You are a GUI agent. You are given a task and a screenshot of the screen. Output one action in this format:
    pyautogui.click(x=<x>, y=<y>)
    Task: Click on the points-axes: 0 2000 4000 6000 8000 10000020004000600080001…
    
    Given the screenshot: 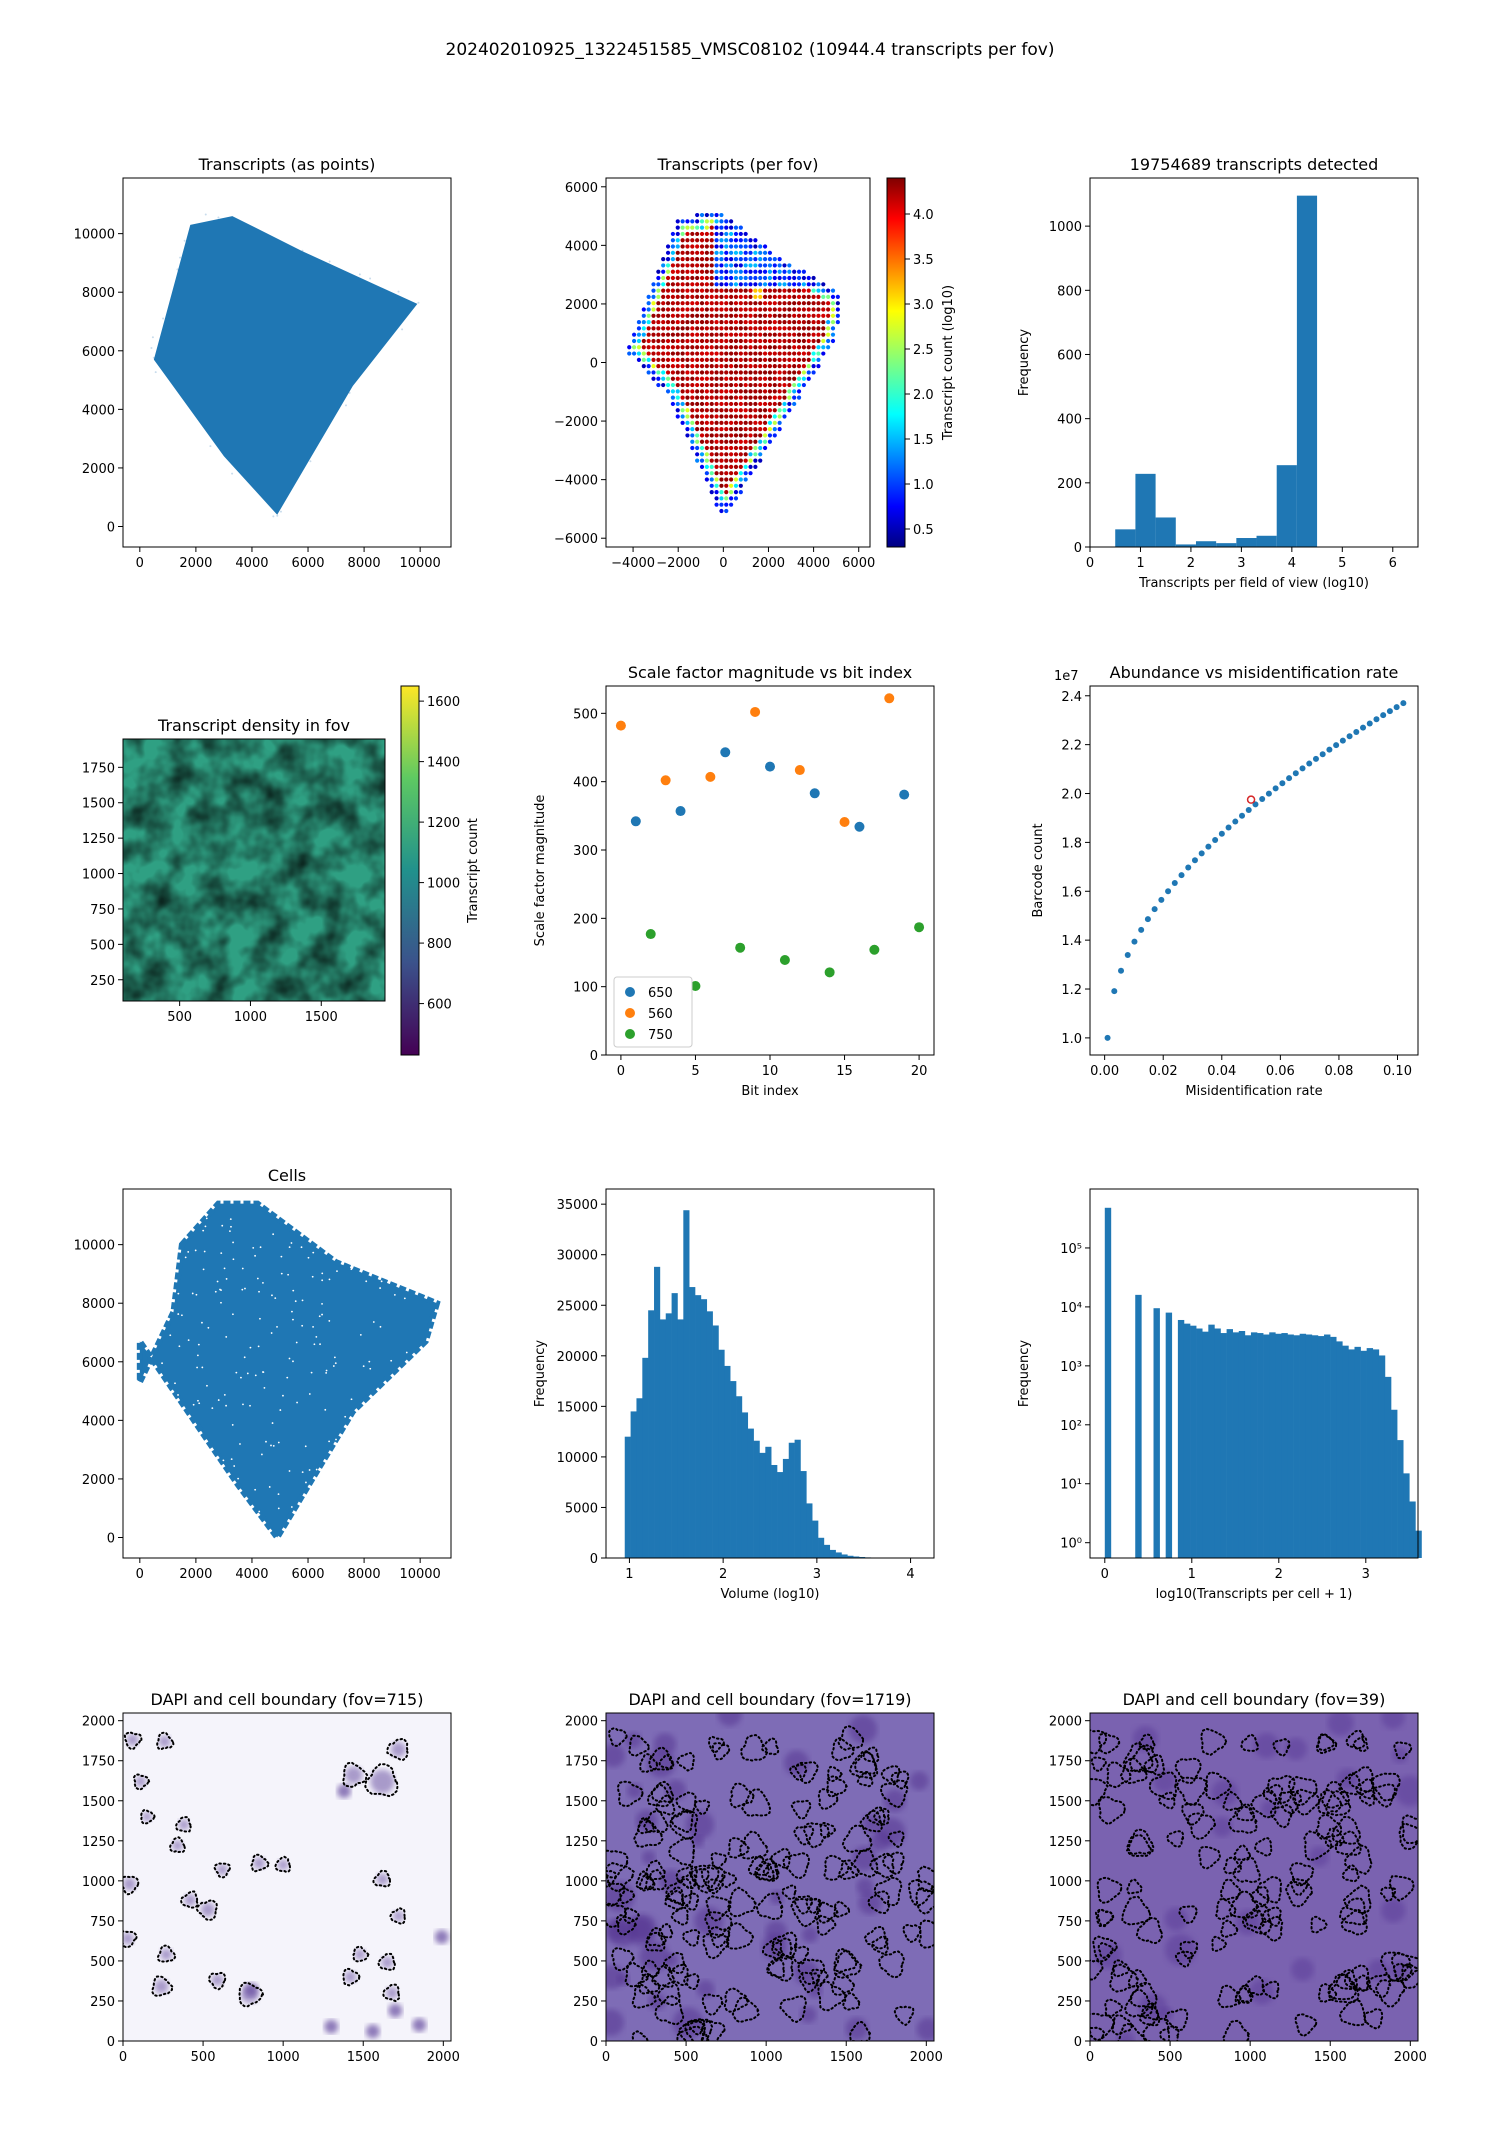 What is the action you would take?
    pyautogui.click(x=263, y=363)
    